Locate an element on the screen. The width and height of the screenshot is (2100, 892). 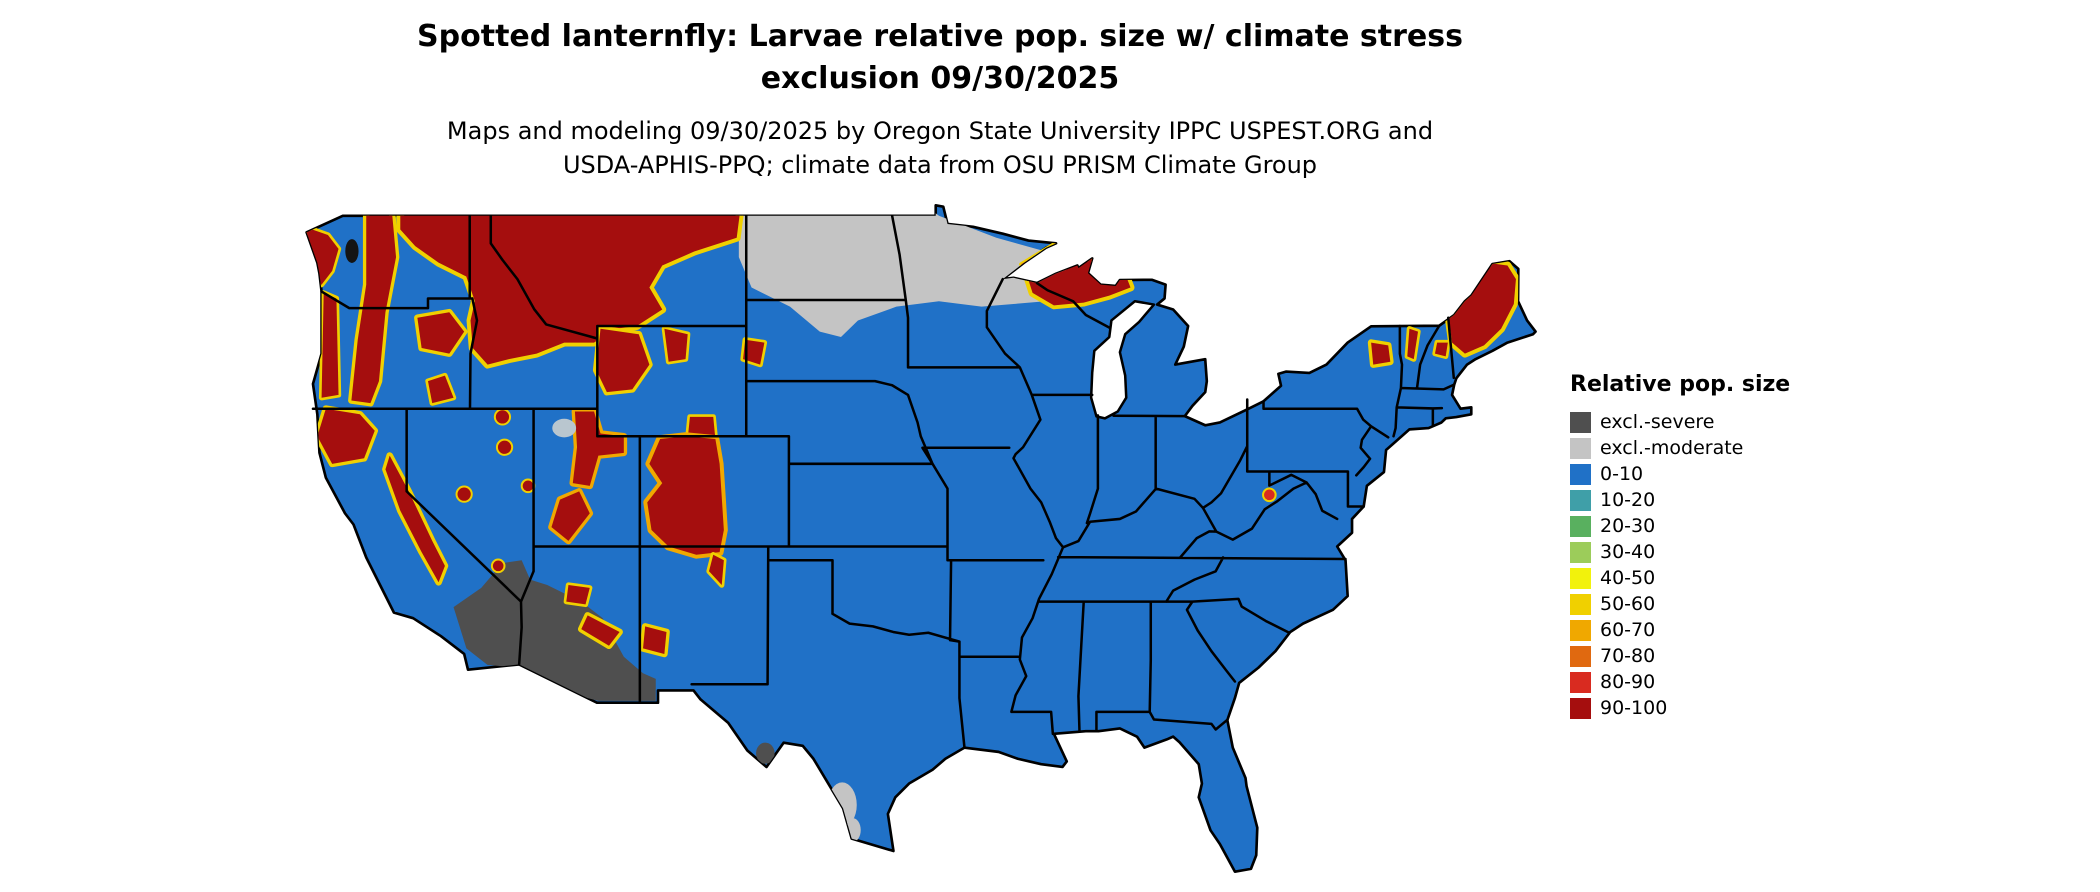
region-red-cascades is located at coordinates (374, 306).